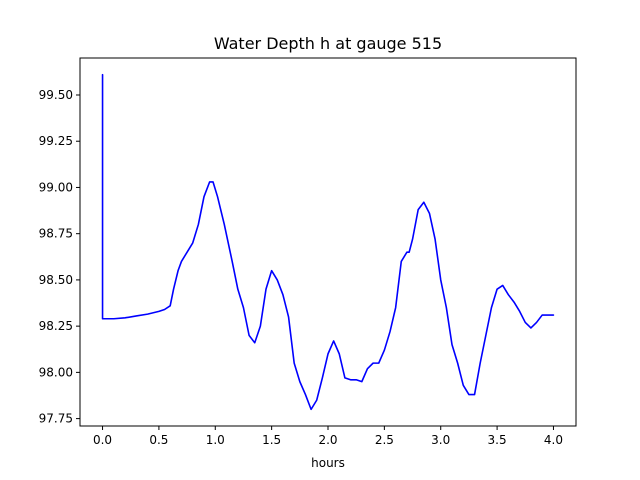 The width and height of the screenshot is (640, 480). I want to click on y-tick-label: 99.25, so click(56, 141).